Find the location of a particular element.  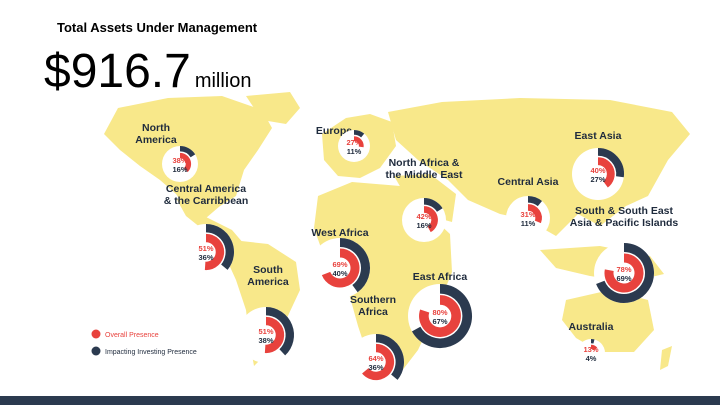

impacting-arc-east-africa is located at coordinates (441, 316).